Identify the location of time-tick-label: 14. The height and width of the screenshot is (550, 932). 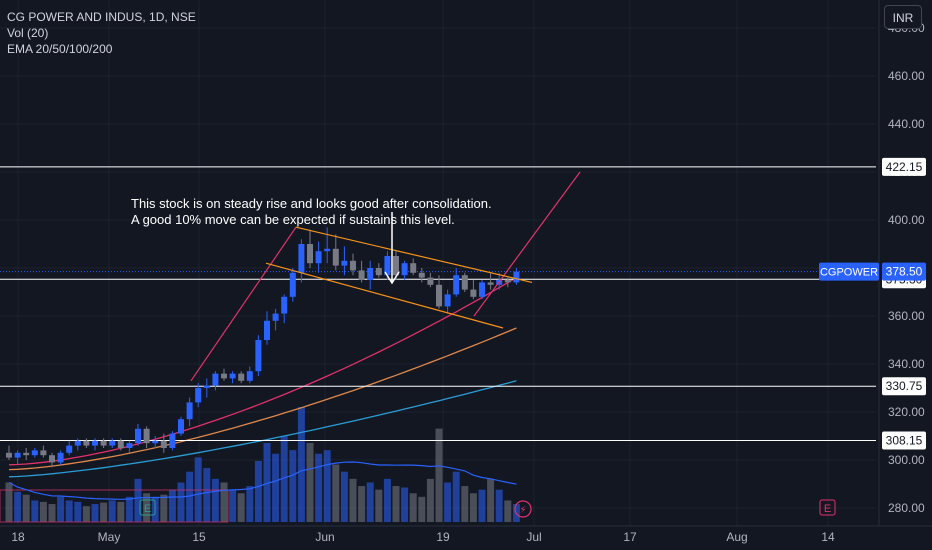
(828, 537).